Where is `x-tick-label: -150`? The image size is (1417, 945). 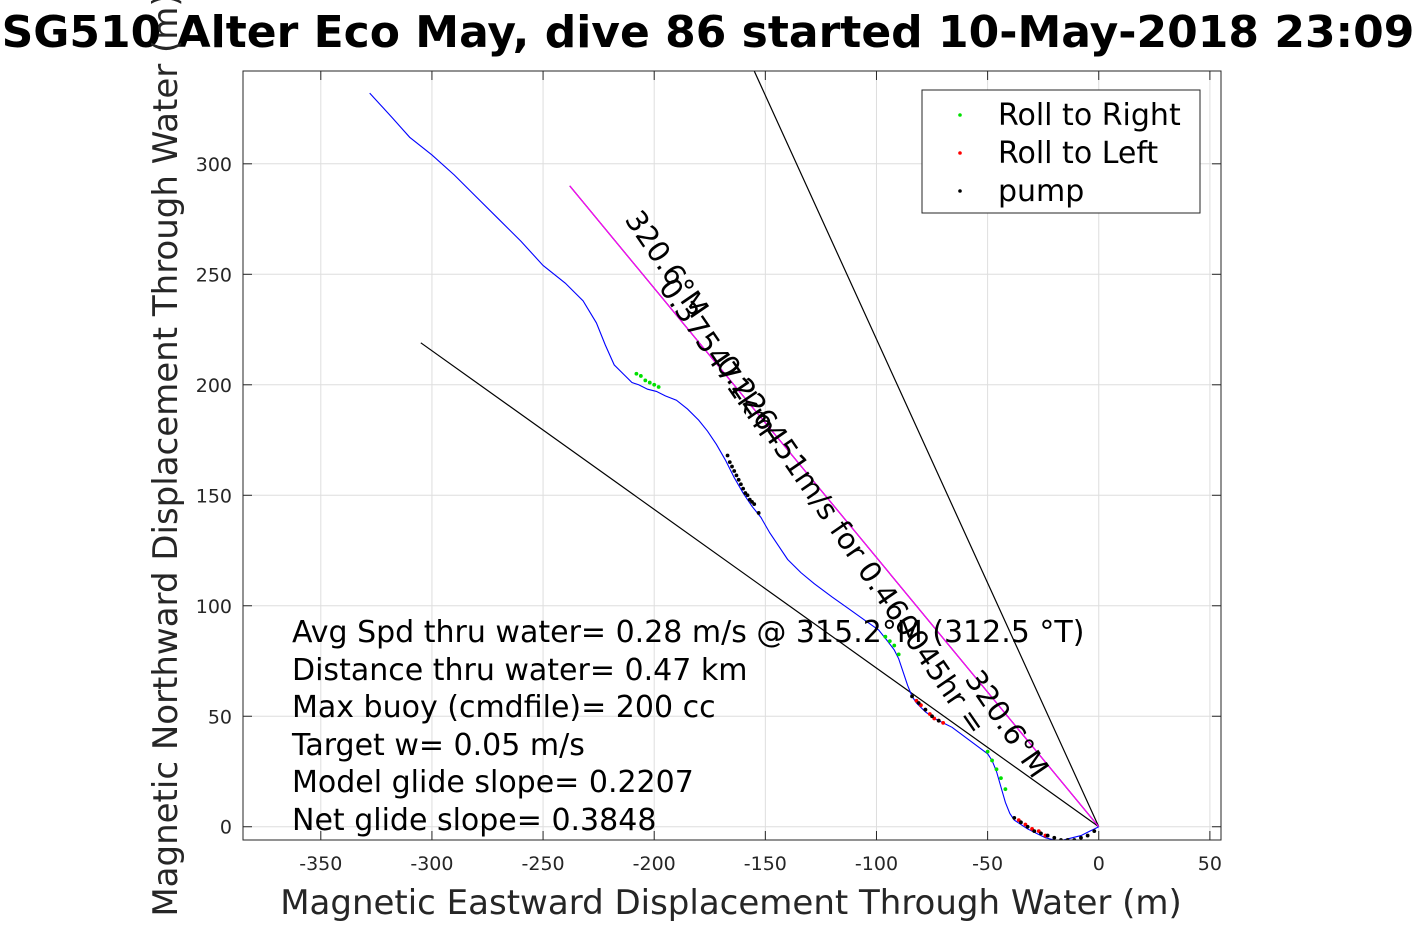 x-tick-label: -150 is located at coordinates (765, 864).